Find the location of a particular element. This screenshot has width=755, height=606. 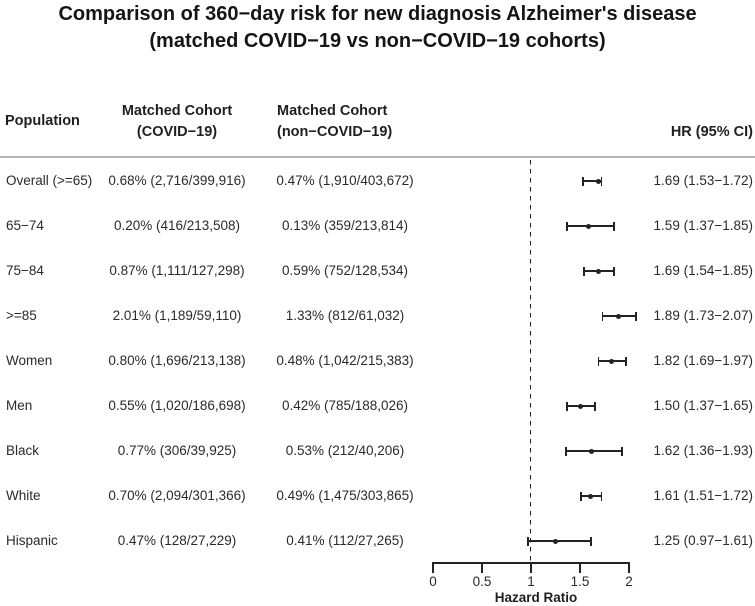

x-axis-line is located at coordinates (531, 563).